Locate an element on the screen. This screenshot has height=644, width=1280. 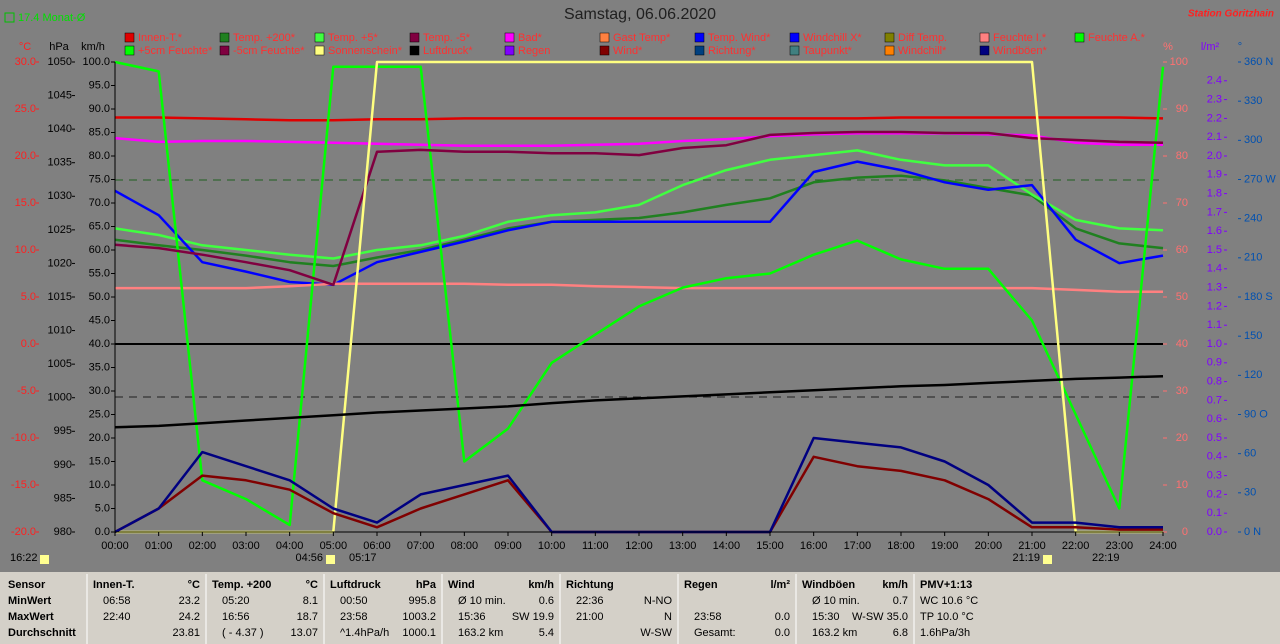
table-header: km/h is located at coordinates (541, 585).